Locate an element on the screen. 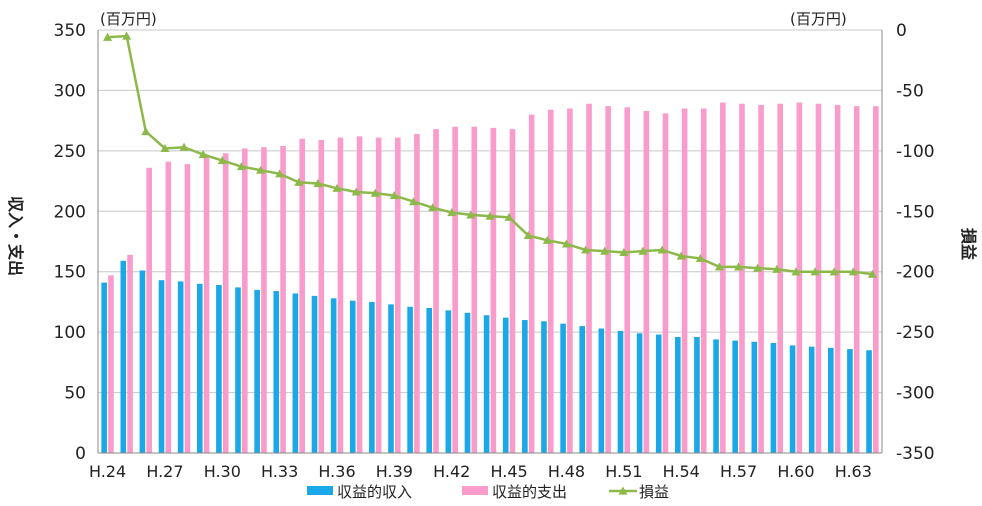 This screenshot has height=506, width=982. legend-label: 収益的収入 is located at coordinates (374, 492).